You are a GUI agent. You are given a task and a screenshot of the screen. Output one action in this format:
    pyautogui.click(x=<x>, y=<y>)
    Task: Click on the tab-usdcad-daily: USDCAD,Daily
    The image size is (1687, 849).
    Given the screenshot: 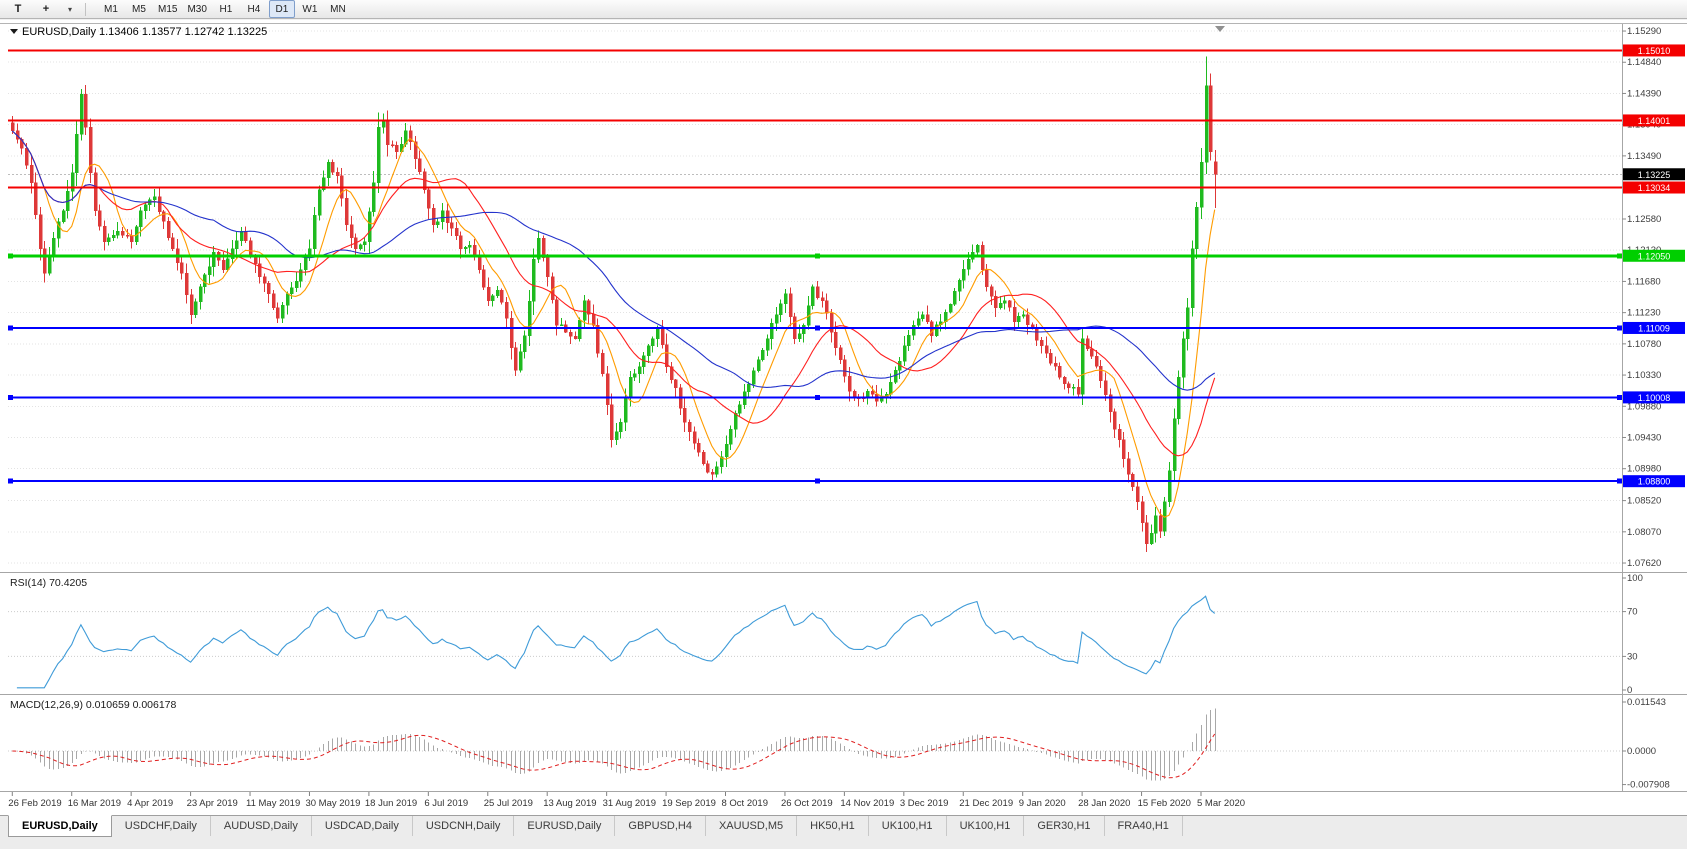 What is the action you would take?
    pyautogui.click(x=362, y=826)
    